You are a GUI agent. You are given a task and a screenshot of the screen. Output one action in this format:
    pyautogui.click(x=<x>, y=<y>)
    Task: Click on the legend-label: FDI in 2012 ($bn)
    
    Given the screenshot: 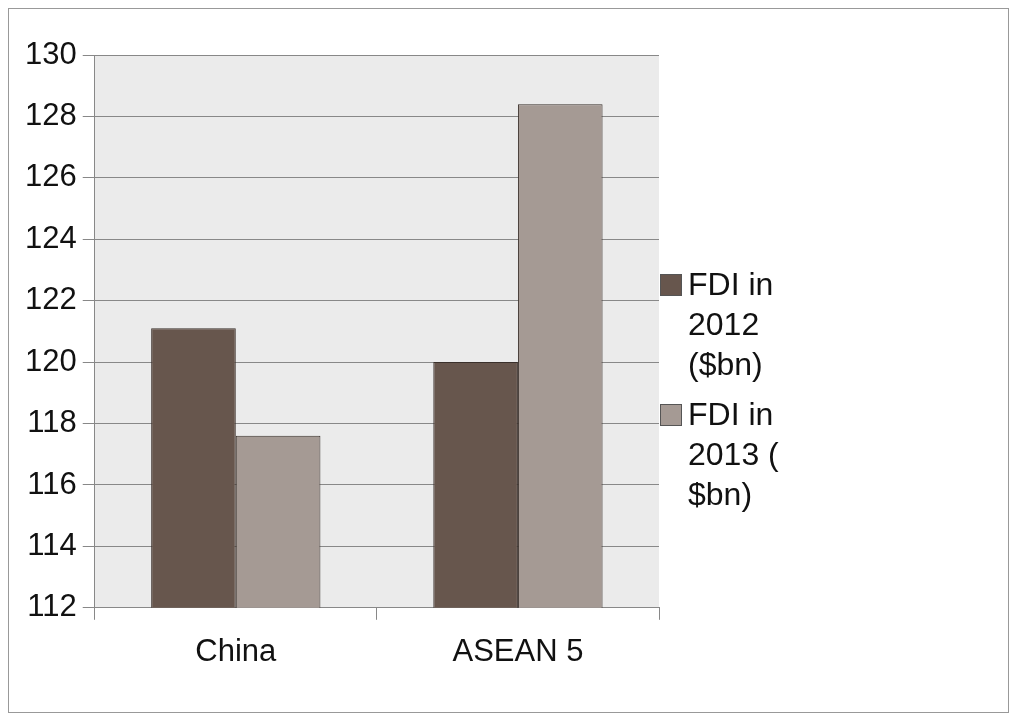 What is the action you would take?
    pyautogui.click(x=731, y=324)
    